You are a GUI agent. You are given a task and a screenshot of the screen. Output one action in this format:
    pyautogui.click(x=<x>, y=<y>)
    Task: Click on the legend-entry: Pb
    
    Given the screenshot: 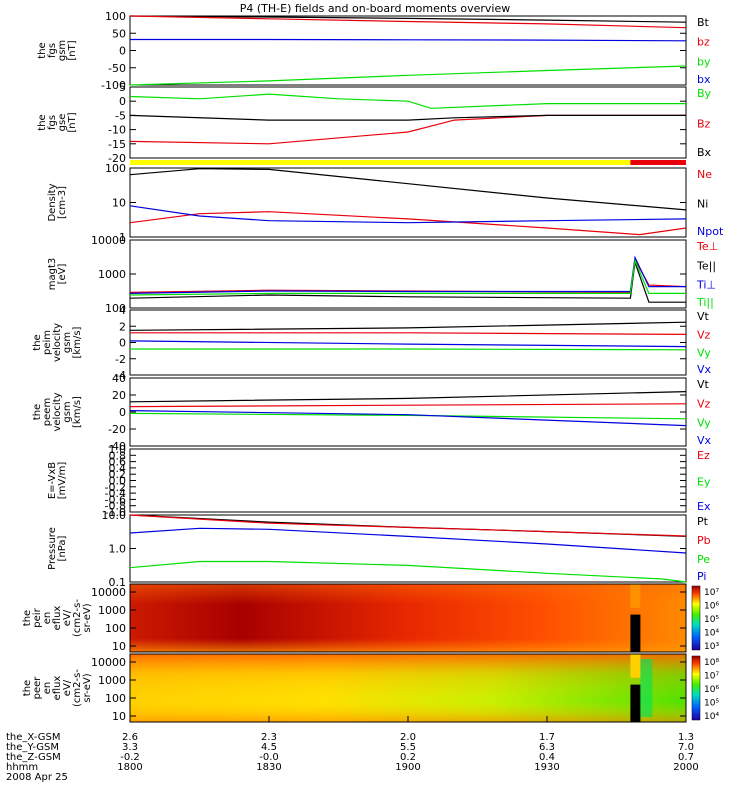 What is the action you would take?
    pyautogui.click(x=704, y=540)
    